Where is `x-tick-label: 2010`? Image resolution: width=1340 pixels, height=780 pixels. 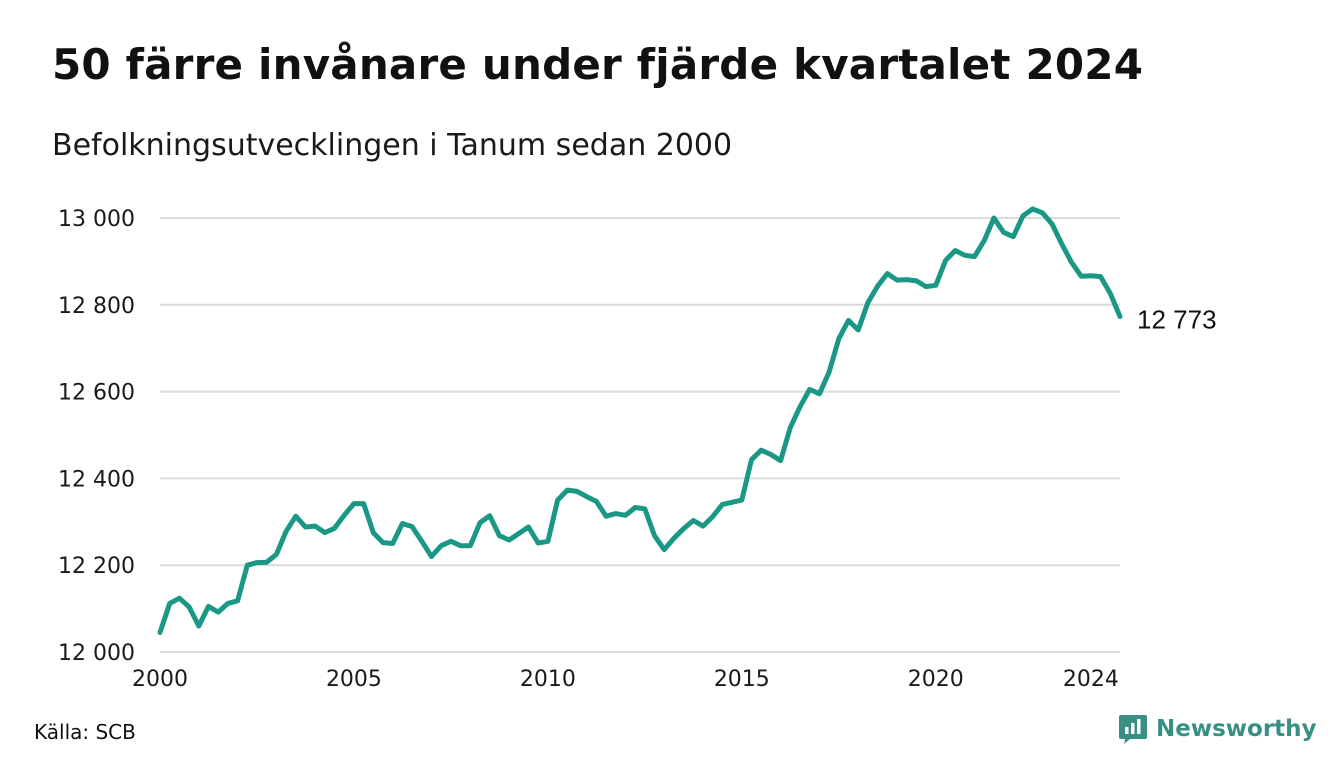 x-tick-label: 2010 is located at coordinates (548, 679).